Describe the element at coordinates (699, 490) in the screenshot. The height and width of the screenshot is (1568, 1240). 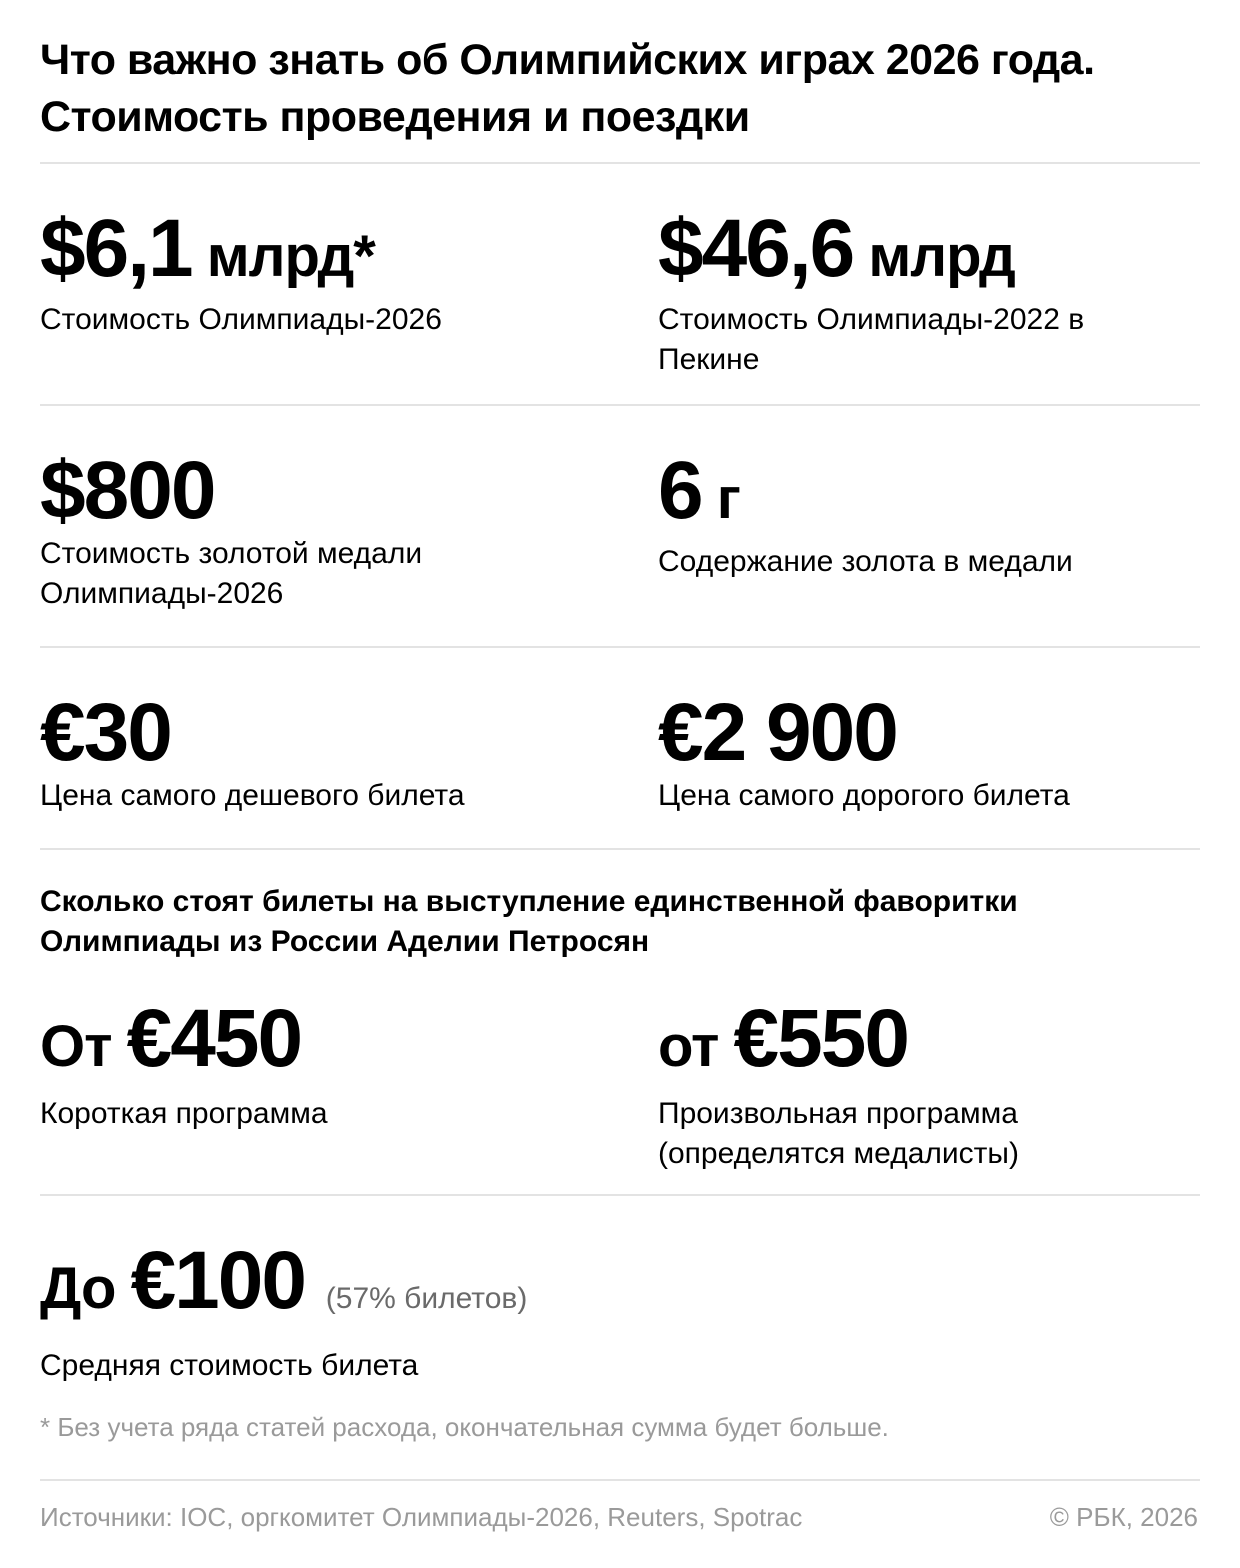
I see `stat-value: 6 г` at that location.